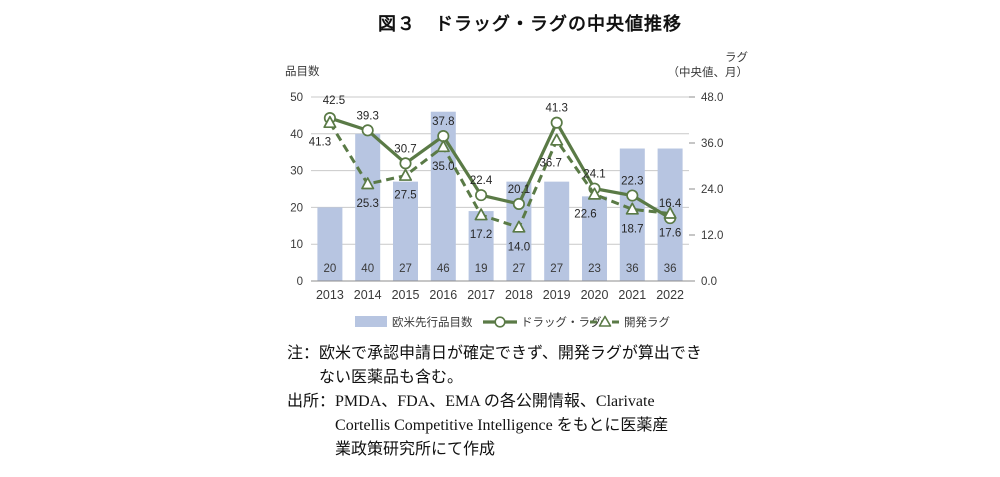 The image size is (1000, 477). I want to click on right-axis-tick-label: 24.0, so click(712, 190).